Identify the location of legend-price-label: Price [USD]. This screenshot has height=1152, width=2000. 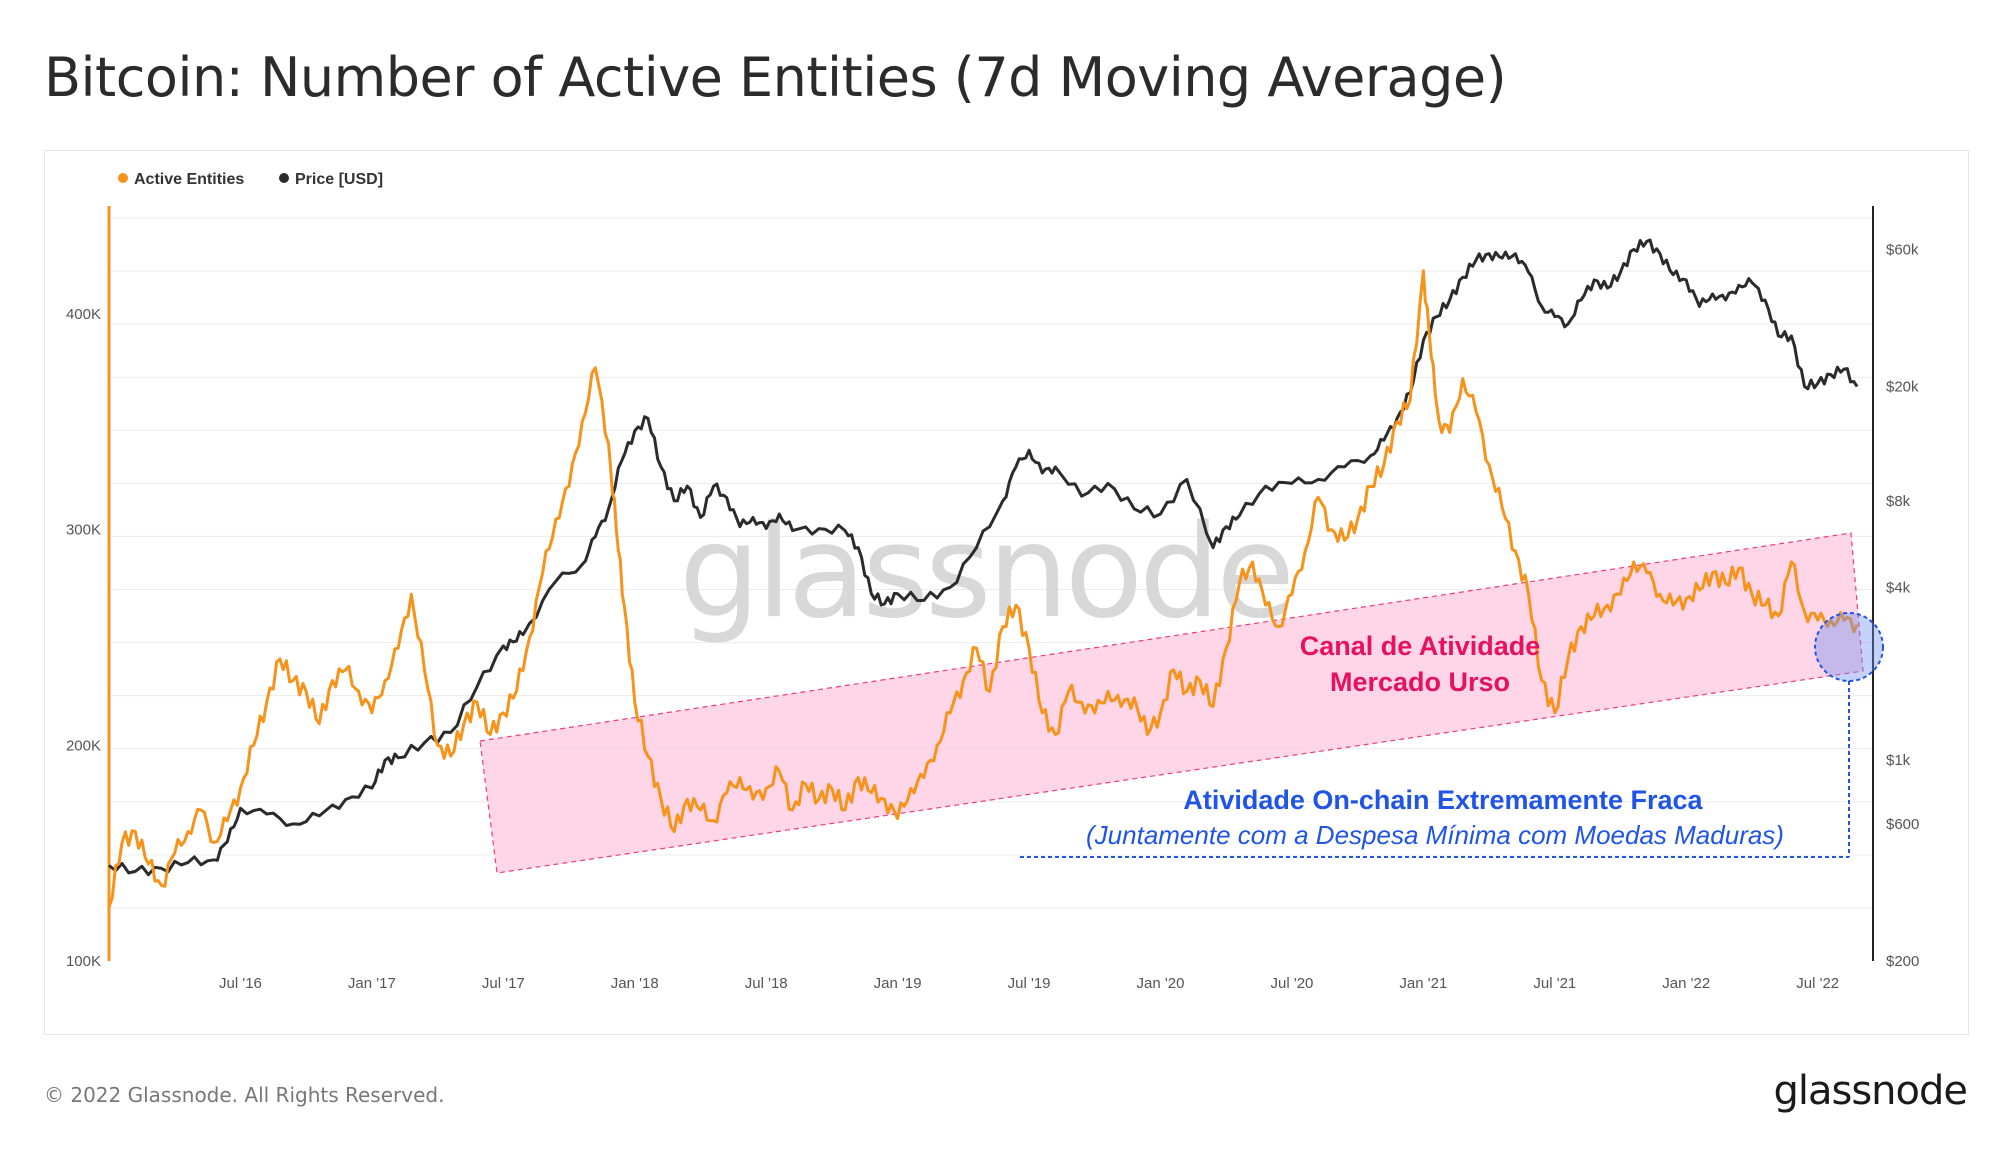
(339, 179).